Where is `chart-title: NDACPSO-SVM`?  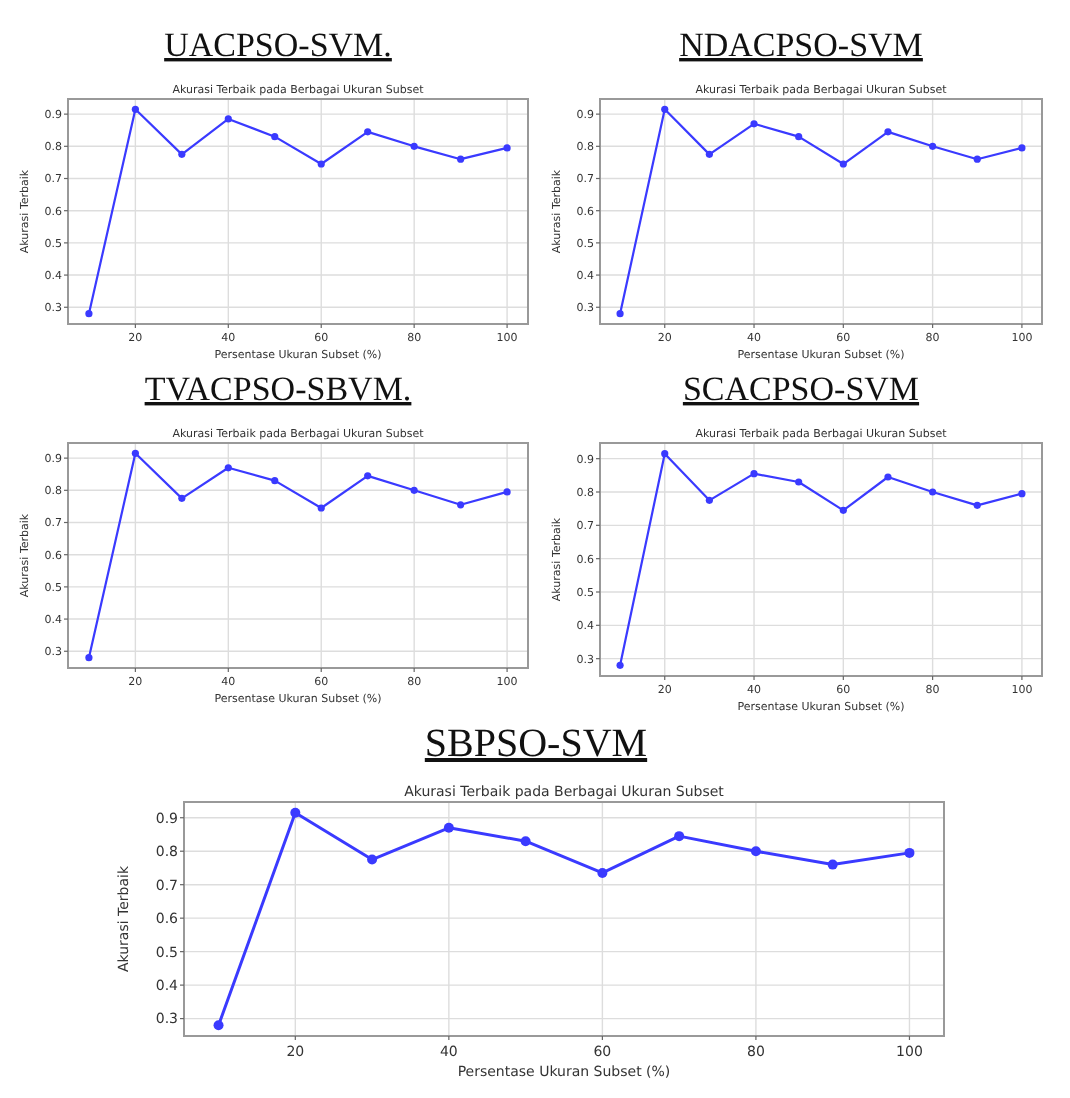
chart-title: NDACPSO-SVM is located at coordinates (801, 45).